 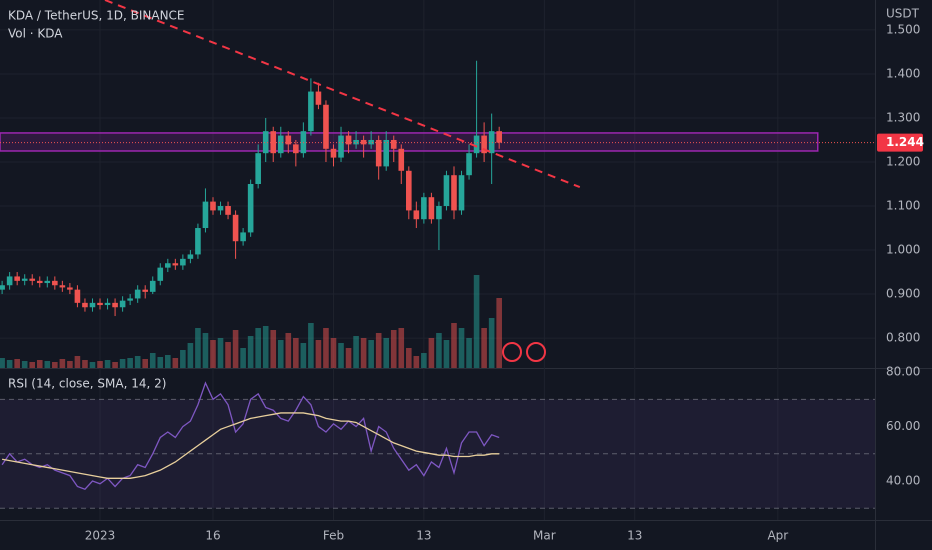 I want to click on x-tick-label: 13, so click(x=423, y=536).